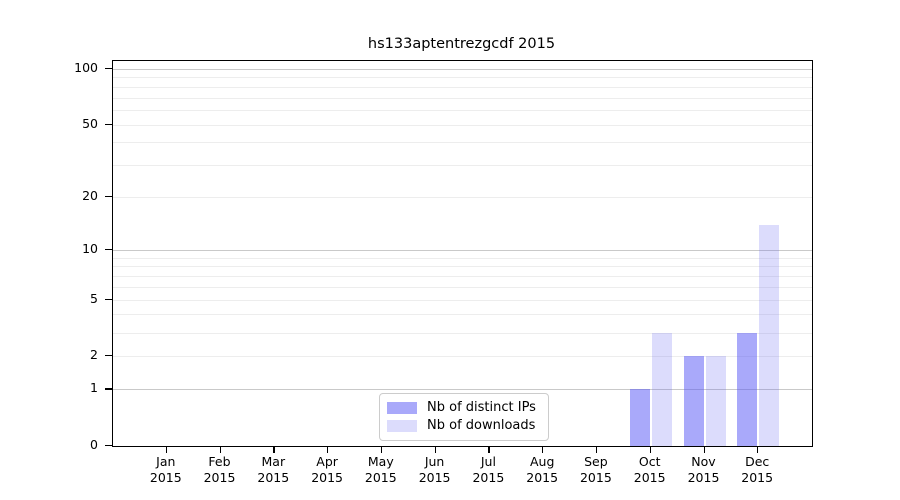 The height and width of the screenshot is (500, 900). Describe the element at coordinates (165, 469) in the screenshot. I see `x-tick-label: Jan 2015` at that location.